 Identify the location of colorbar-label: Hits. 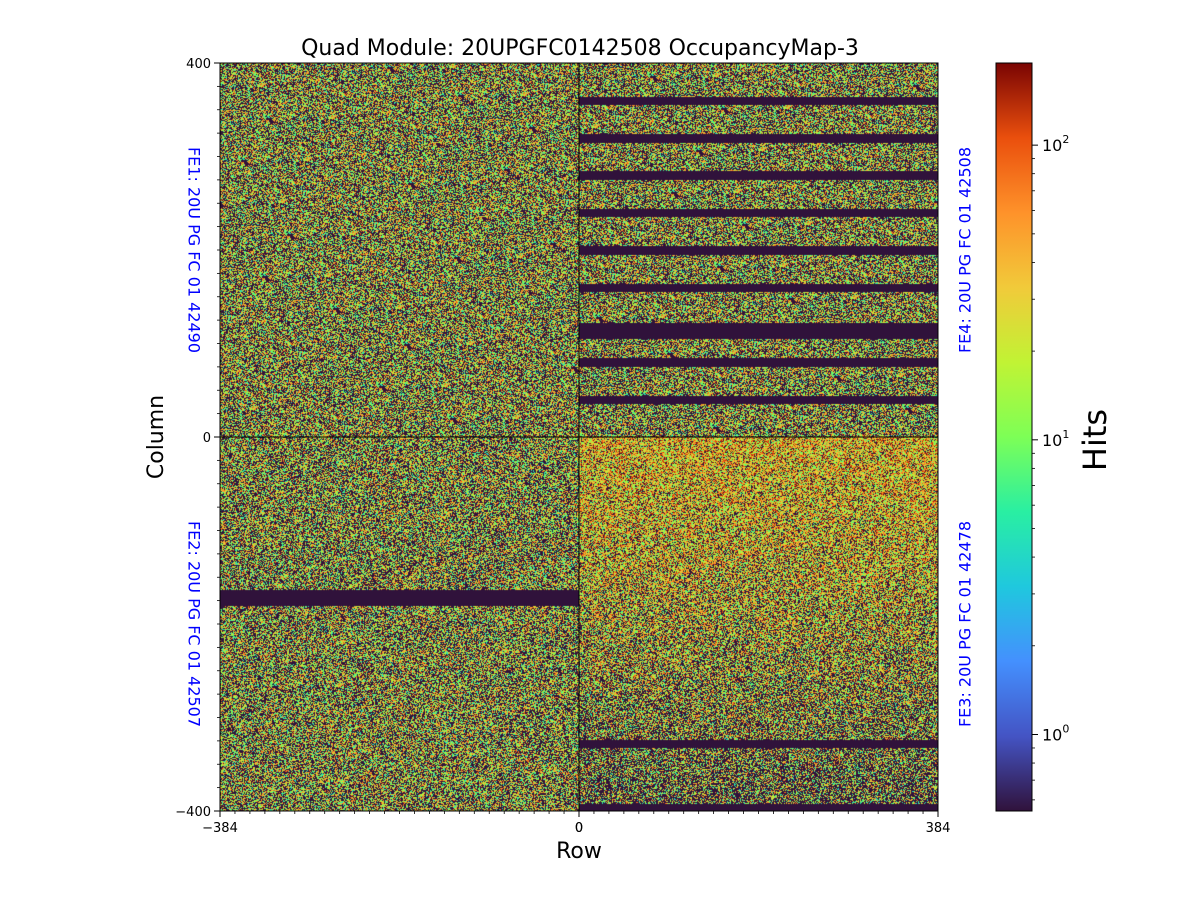
(1095, 440).